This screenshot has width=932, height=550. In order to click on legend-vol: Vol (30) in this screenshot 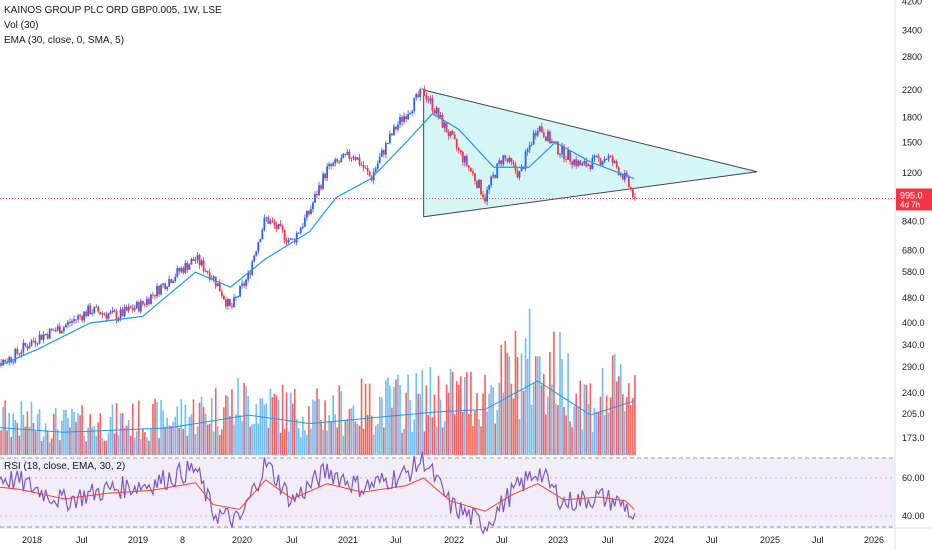, I will do `click(21, 25)`.